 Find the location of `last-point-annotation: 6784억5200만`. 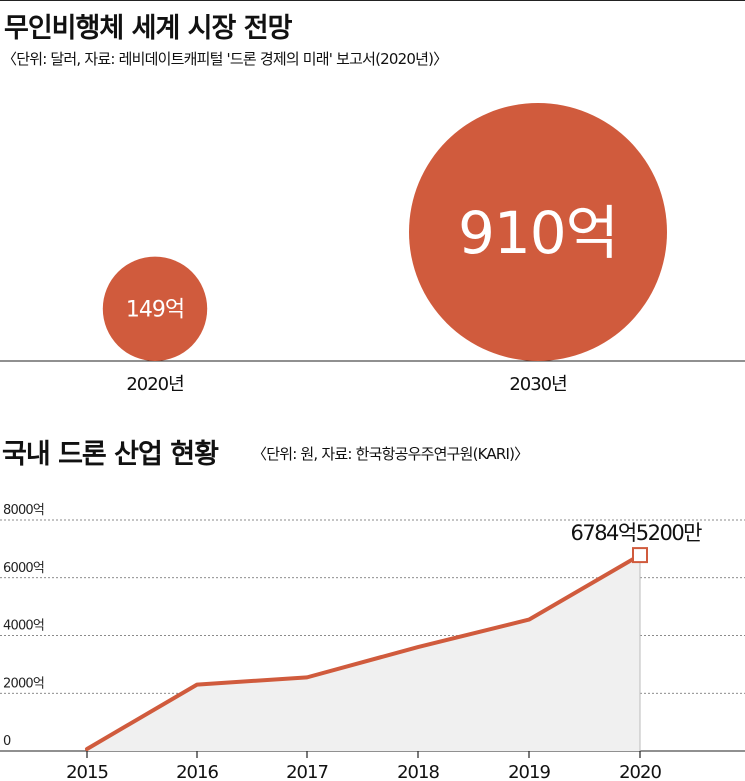

last-point-annotation: 6784억5200만 is located at coordinates (636, 533).